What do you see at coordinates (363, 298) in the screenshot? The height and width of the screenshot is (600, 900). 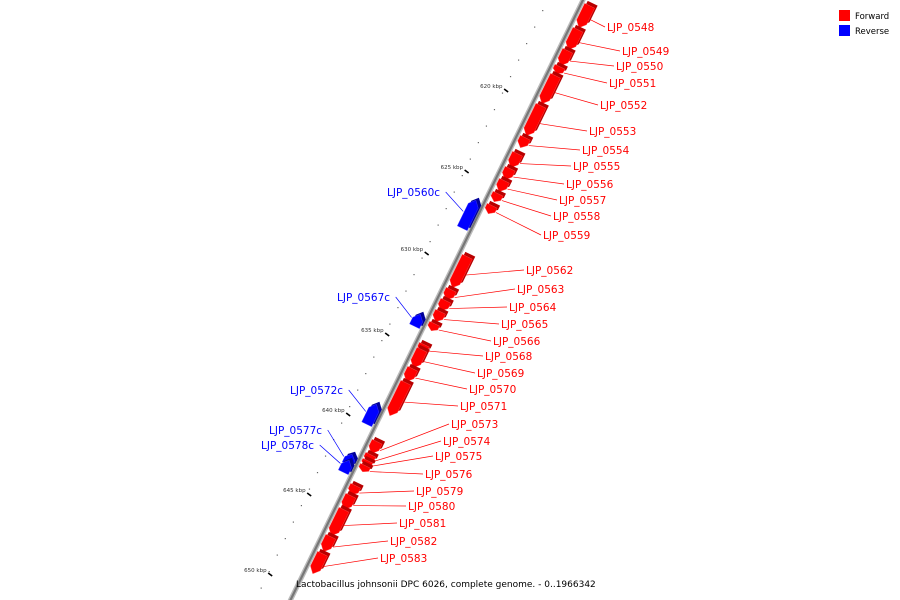 I see `gene-label: LJP_0567c` at bounding box center [363, 298].